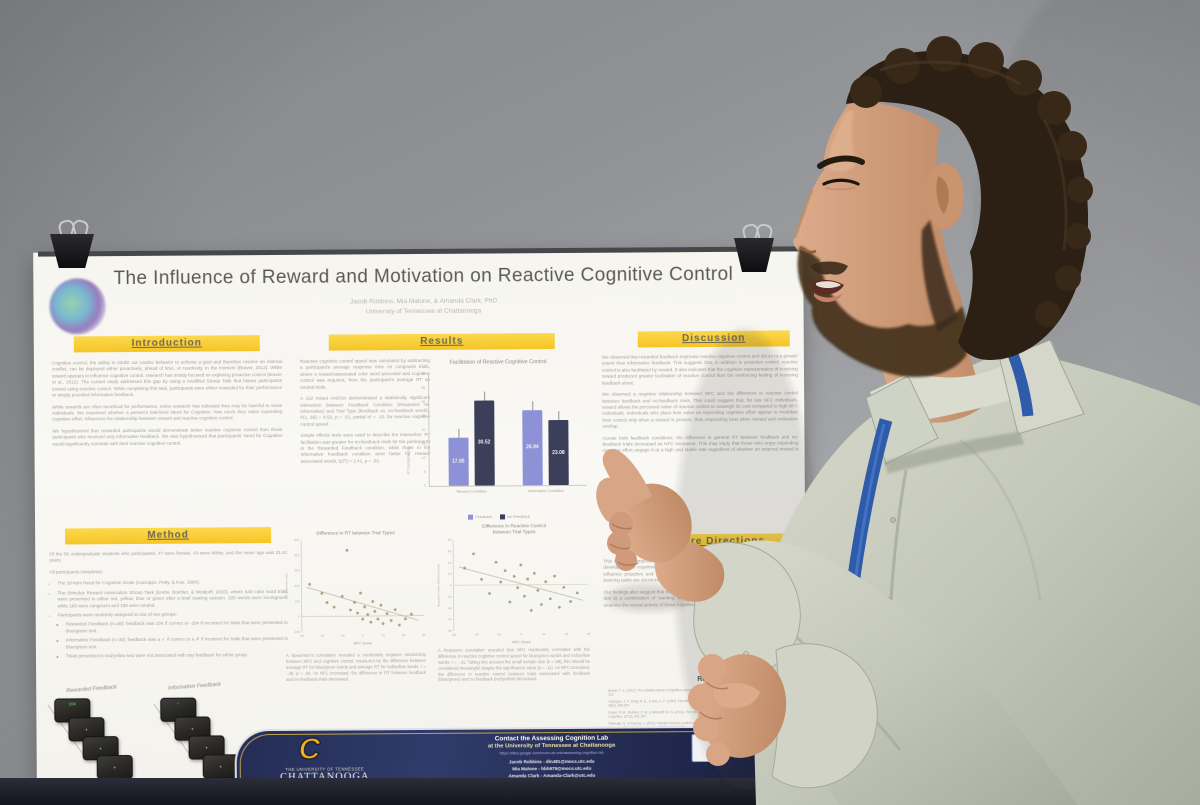 Image resolution: width=1200 pixels, height=805 pixels. Describe the element at coordinates (514, 526) in the screenshot. I see `scatter-title: Difference in Reactive Control` at that location.